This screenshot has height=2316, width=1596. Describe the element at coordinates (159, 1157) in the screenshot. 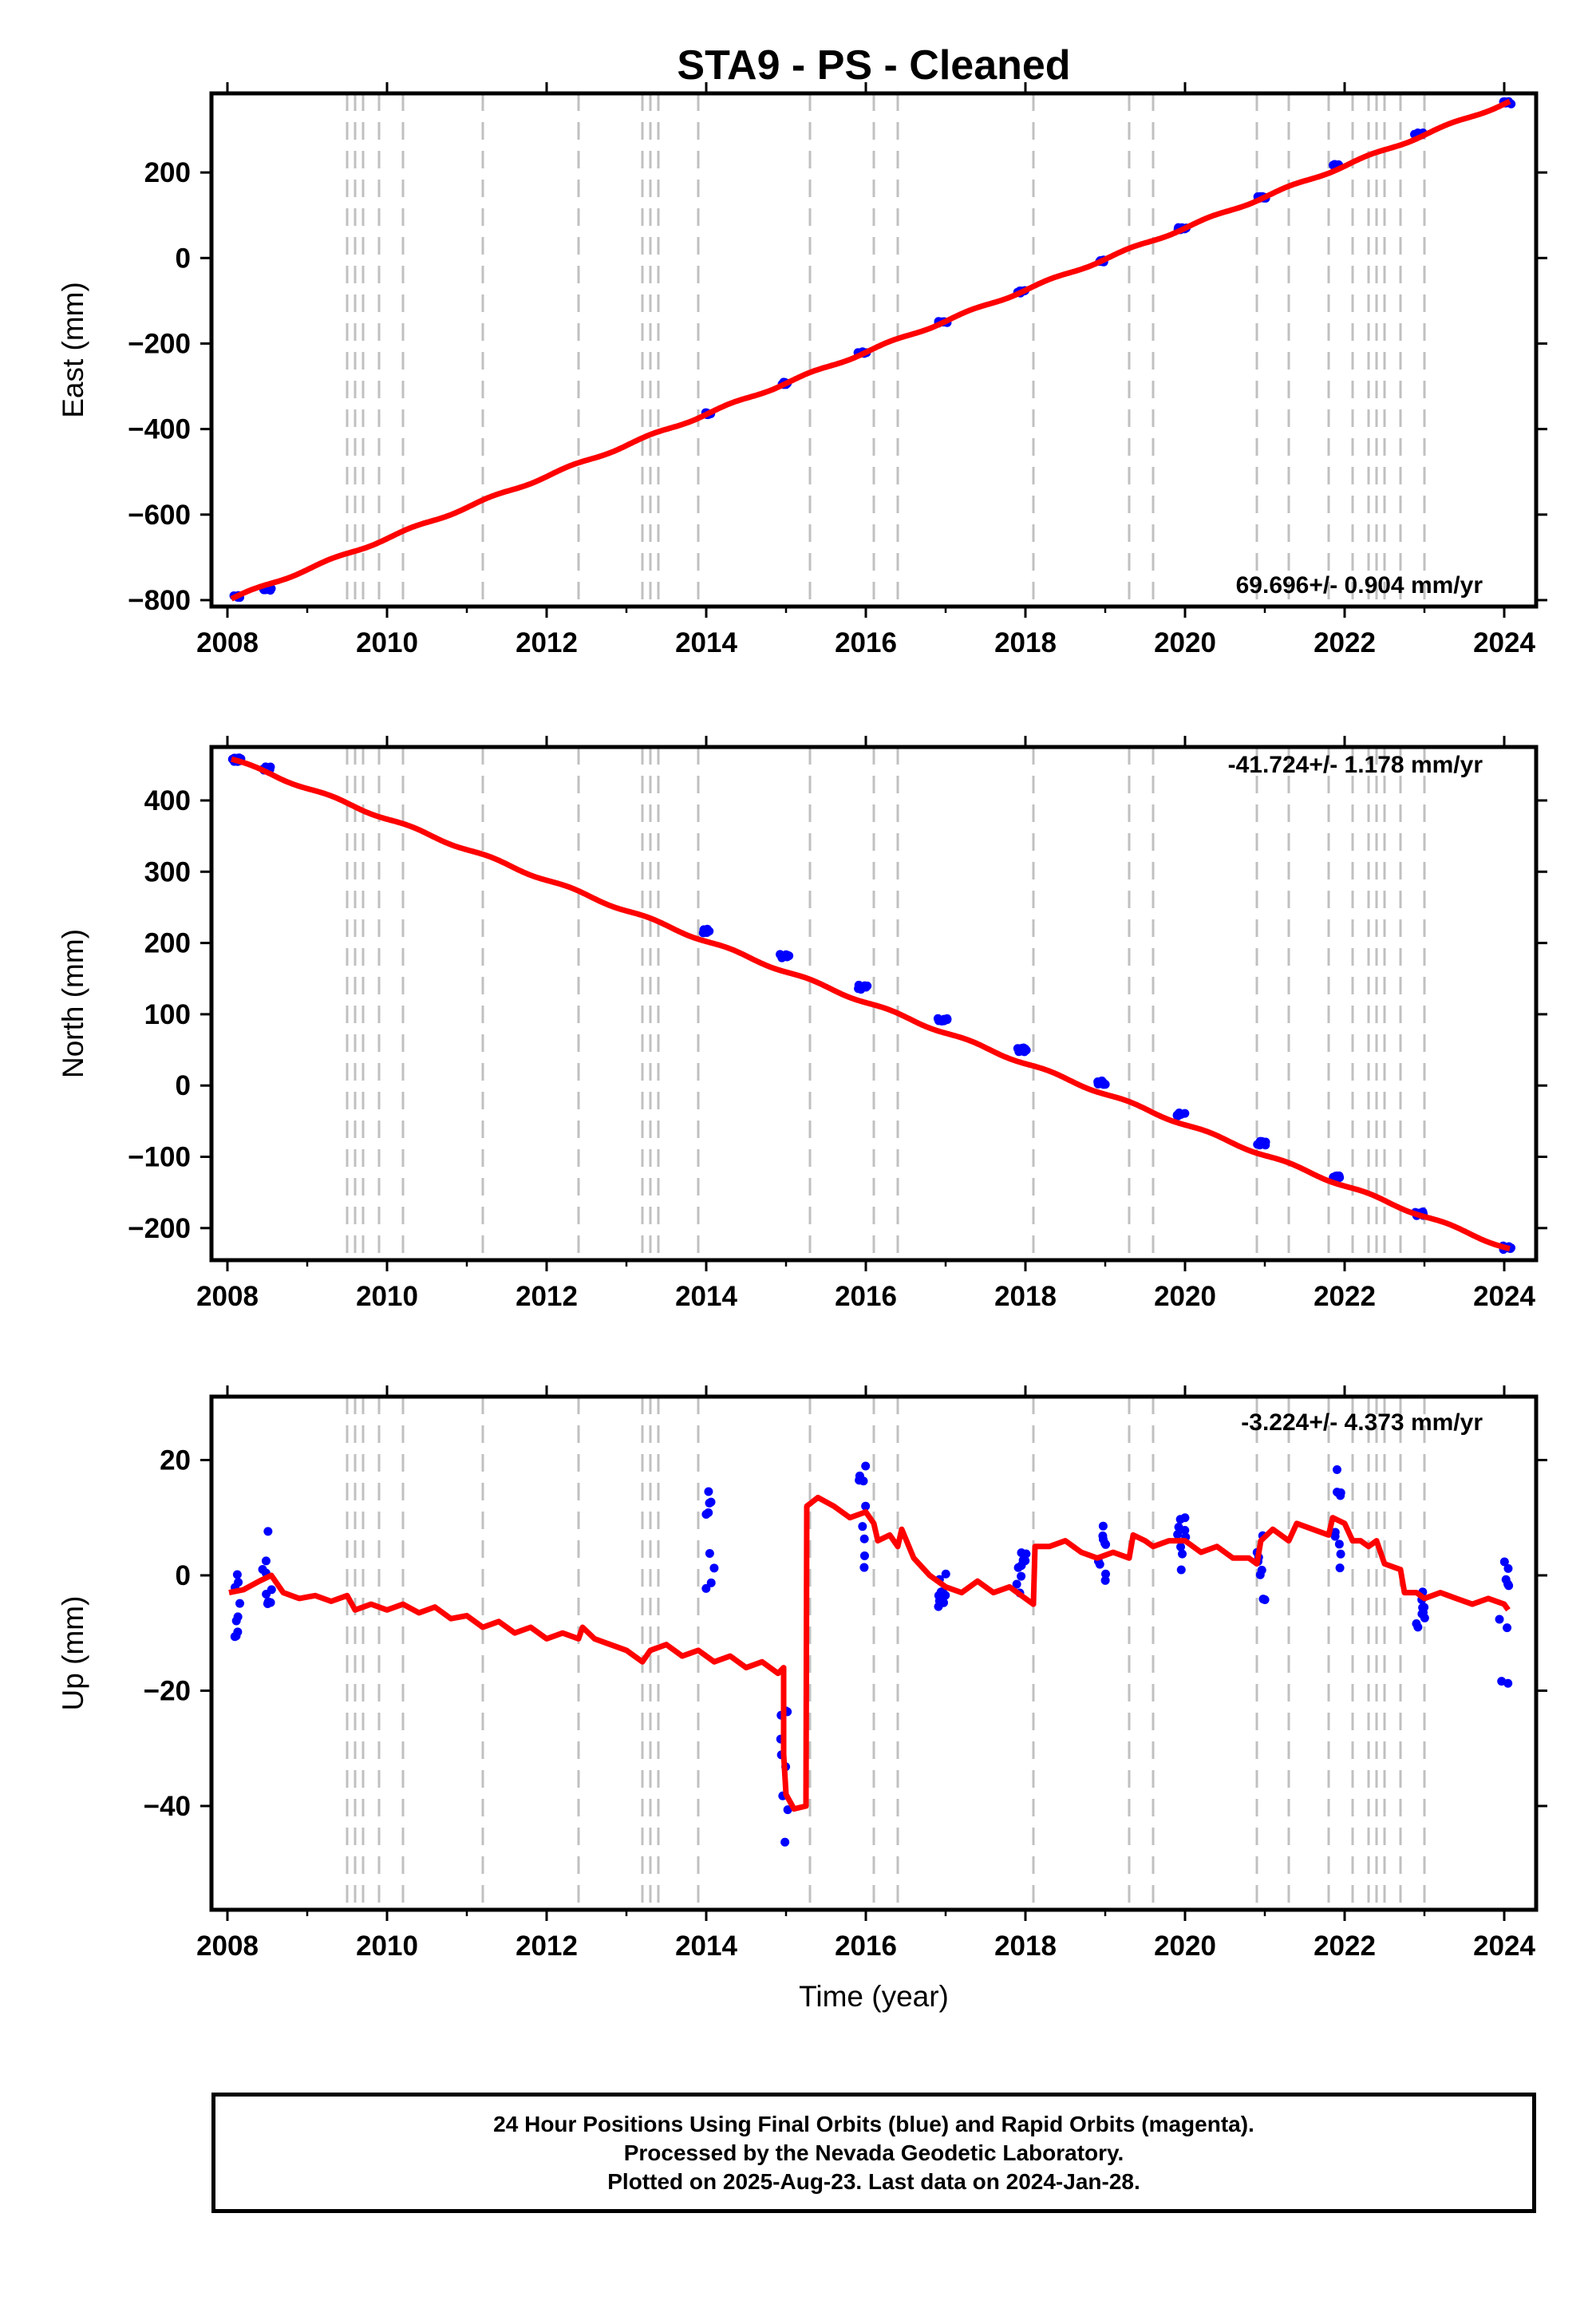

I see `y-tick-label: −100` at that location.